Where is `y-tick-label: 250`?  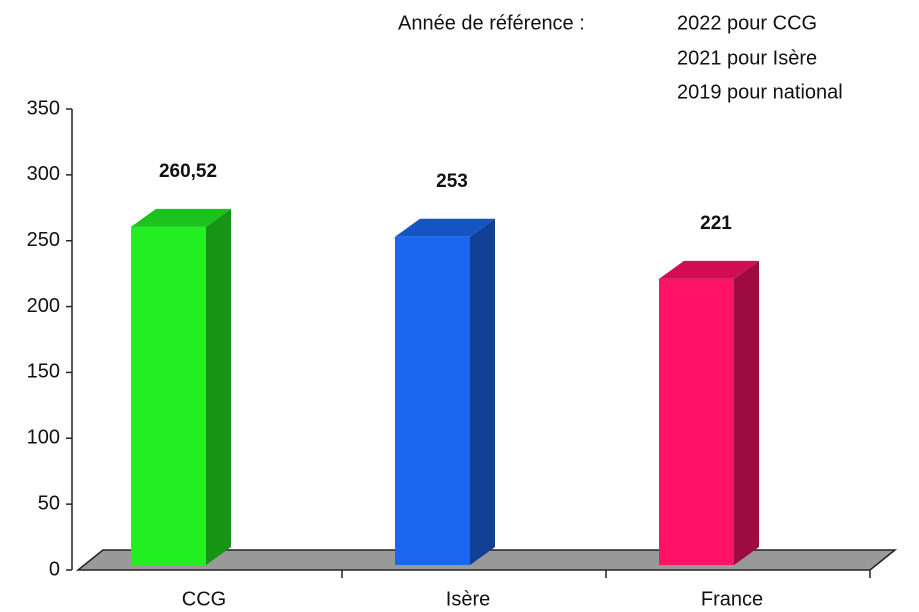 y-tick-label: 250 is located at coordinates (43, 240).